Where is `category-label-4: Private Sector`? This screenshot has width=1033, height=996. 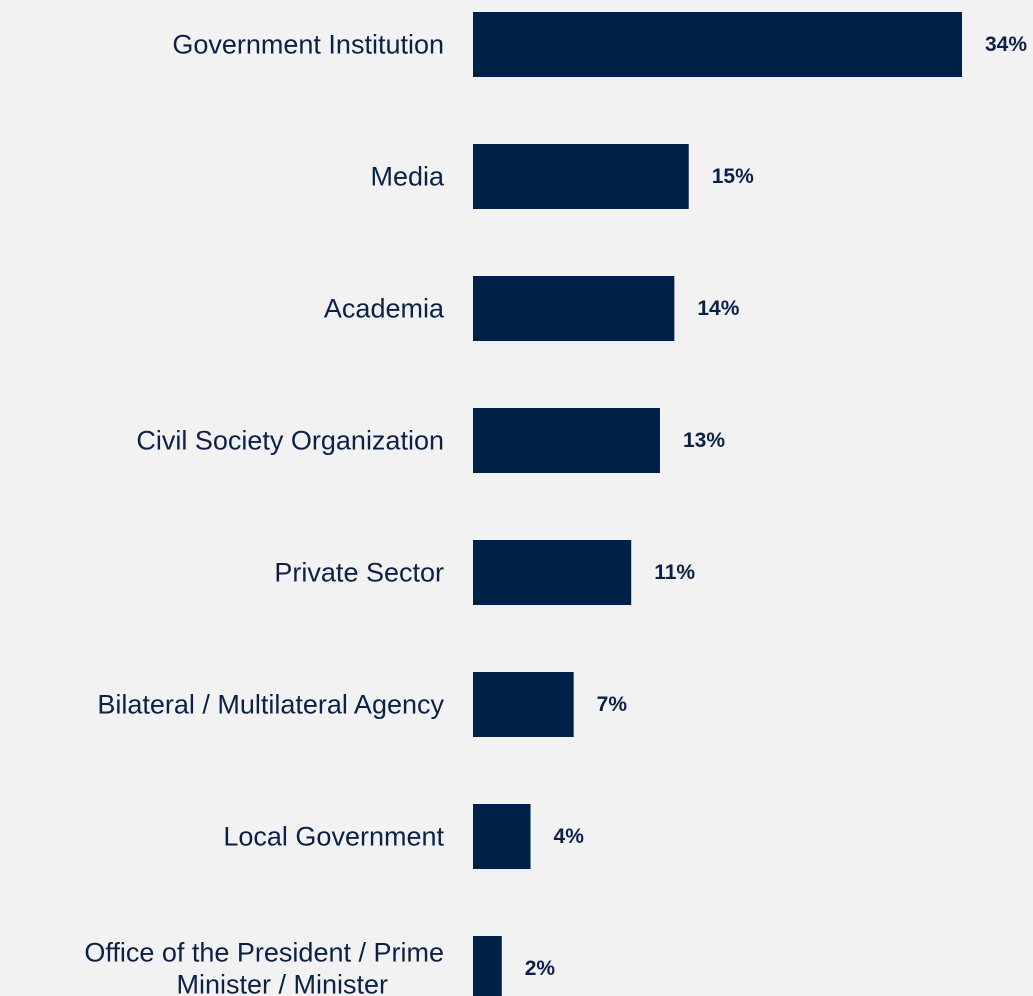
category-label-4: Private Sector is located at coordinates (359, 573).